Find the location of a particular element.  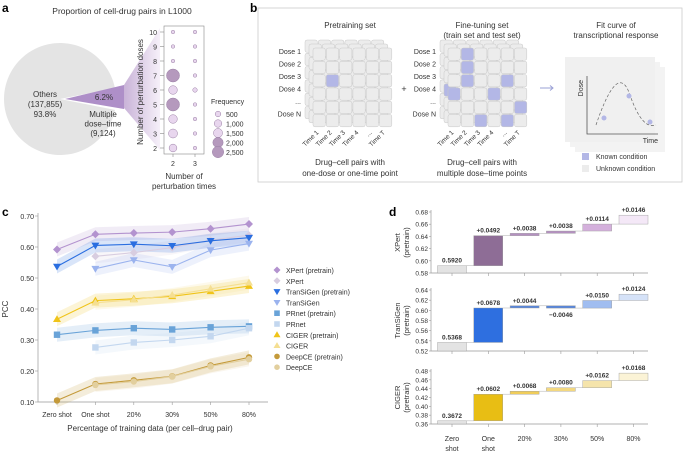

finetuning-title: (train set and test set) is located at coordinates (482, 35).